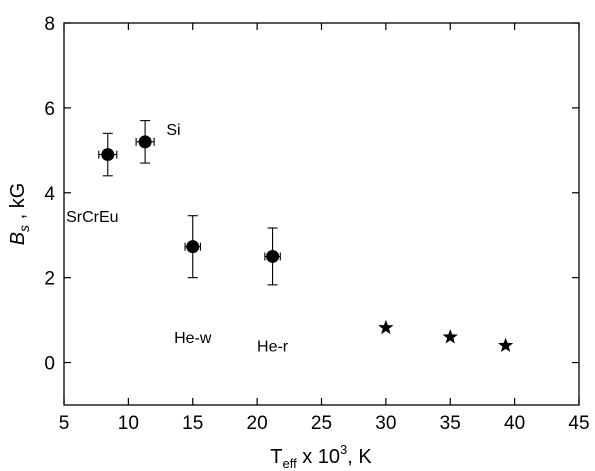 Image resolution: width=595 pixels, height=471 pixels. I want to click on x-tick-label: 35, so click(450, 423).